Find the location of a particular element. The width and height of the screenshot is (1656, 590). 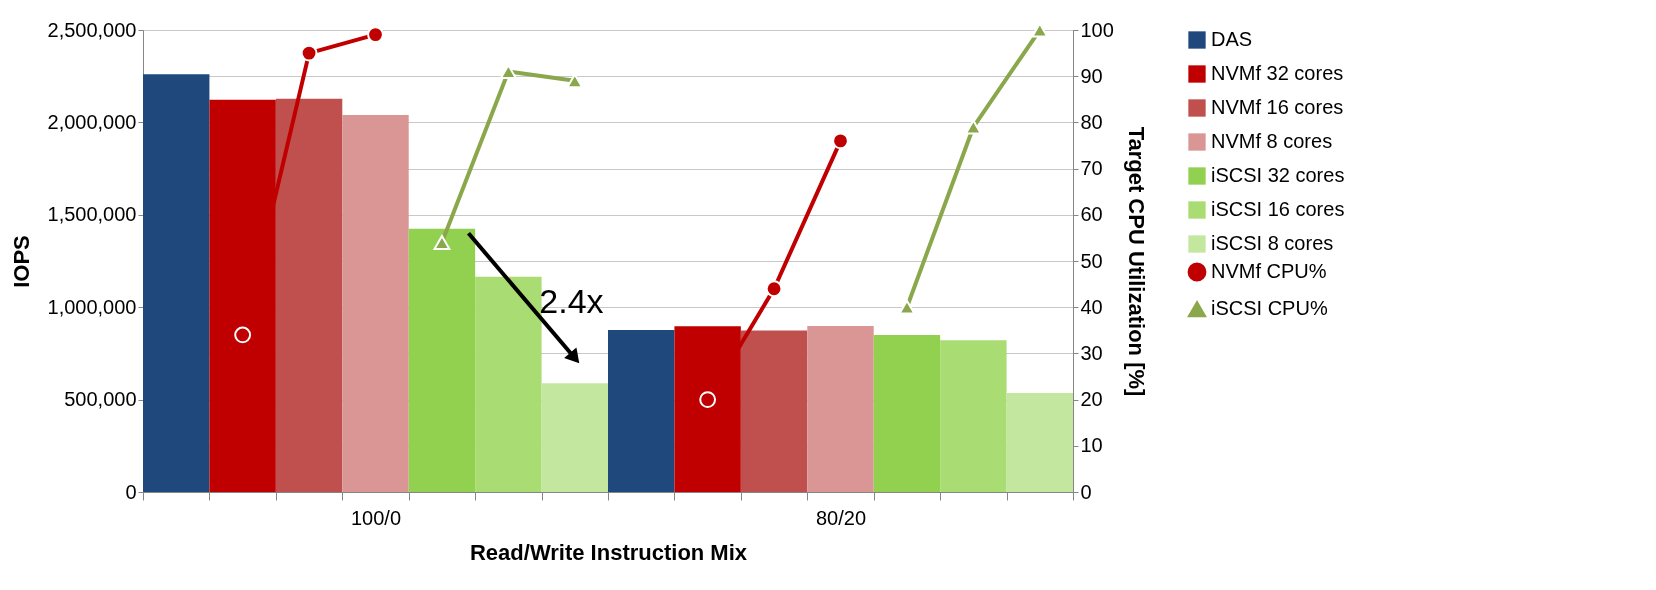

x-tick-label: 80/20 is located at coordinates (841, 517).